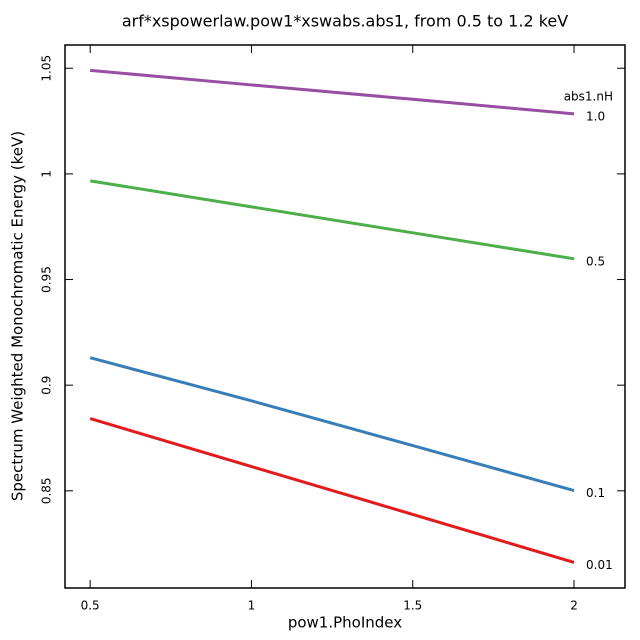  Describe the element at coordinates (595, 261) in the screenshot. I see `series-label: 0.5` at that location.